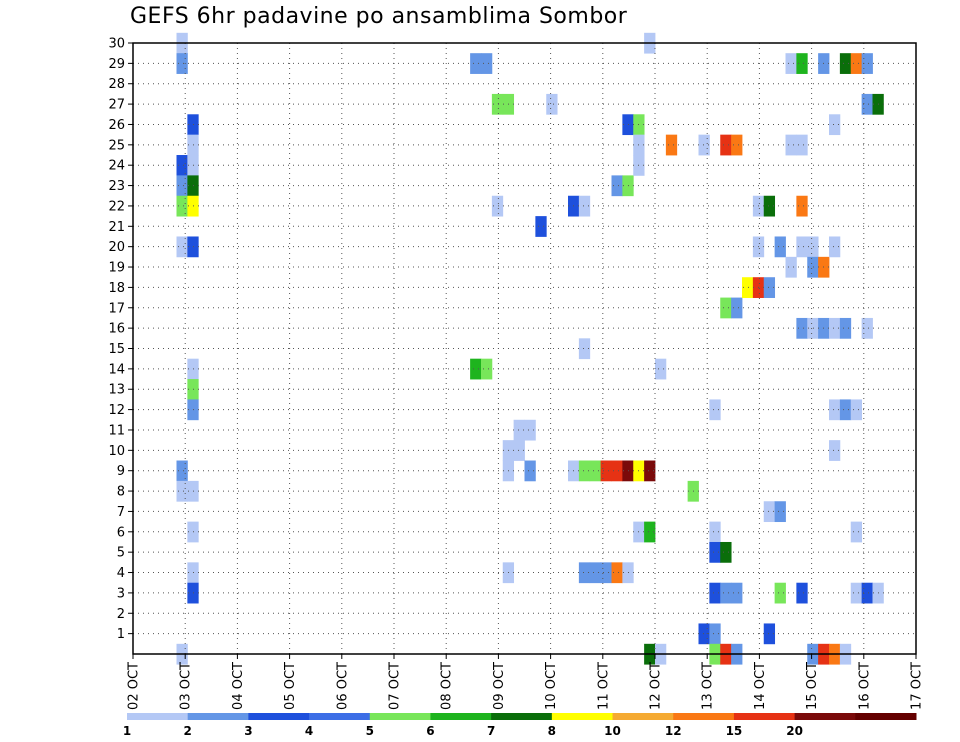 Image resolution: width=960 pixels, height=742 pixels. Describe the element at coordinates (116, 288) in the screenshot. I see `ytick-label-18: 18` at that location.